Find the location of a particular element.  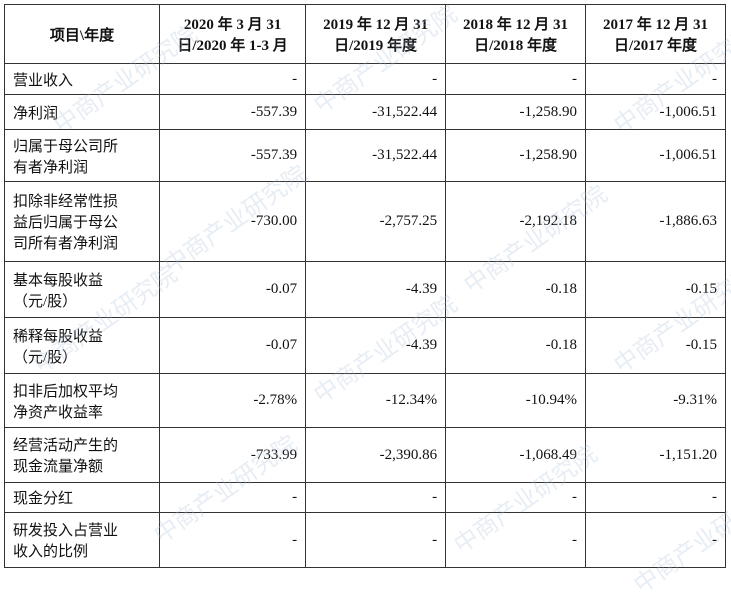

value-cell: -10.94% is located at coordinates (516, 400).